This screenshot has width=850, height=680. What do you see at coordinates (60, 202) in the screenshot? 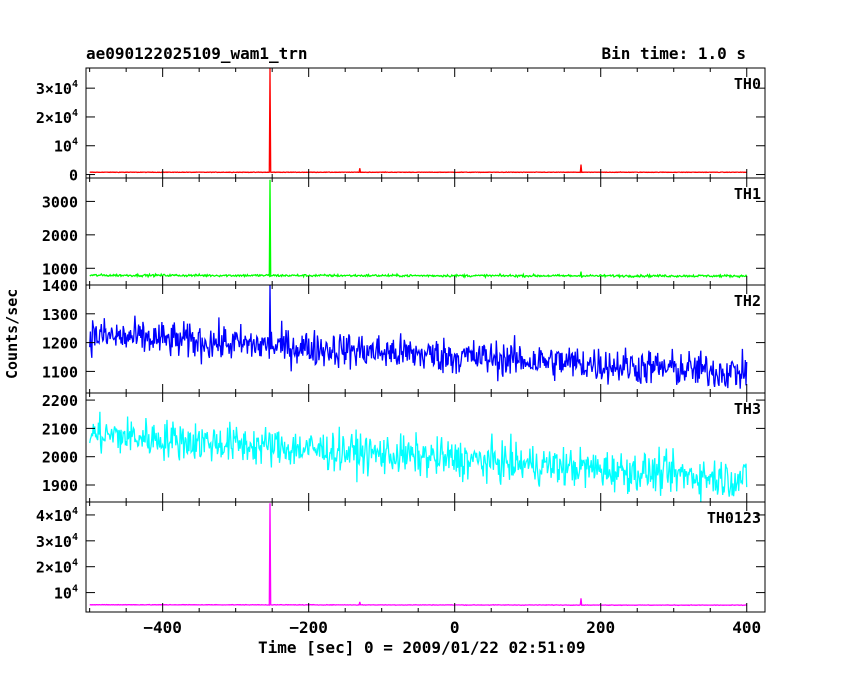
I see `y-tick-label: 3000` at bounding box center [60, 202].